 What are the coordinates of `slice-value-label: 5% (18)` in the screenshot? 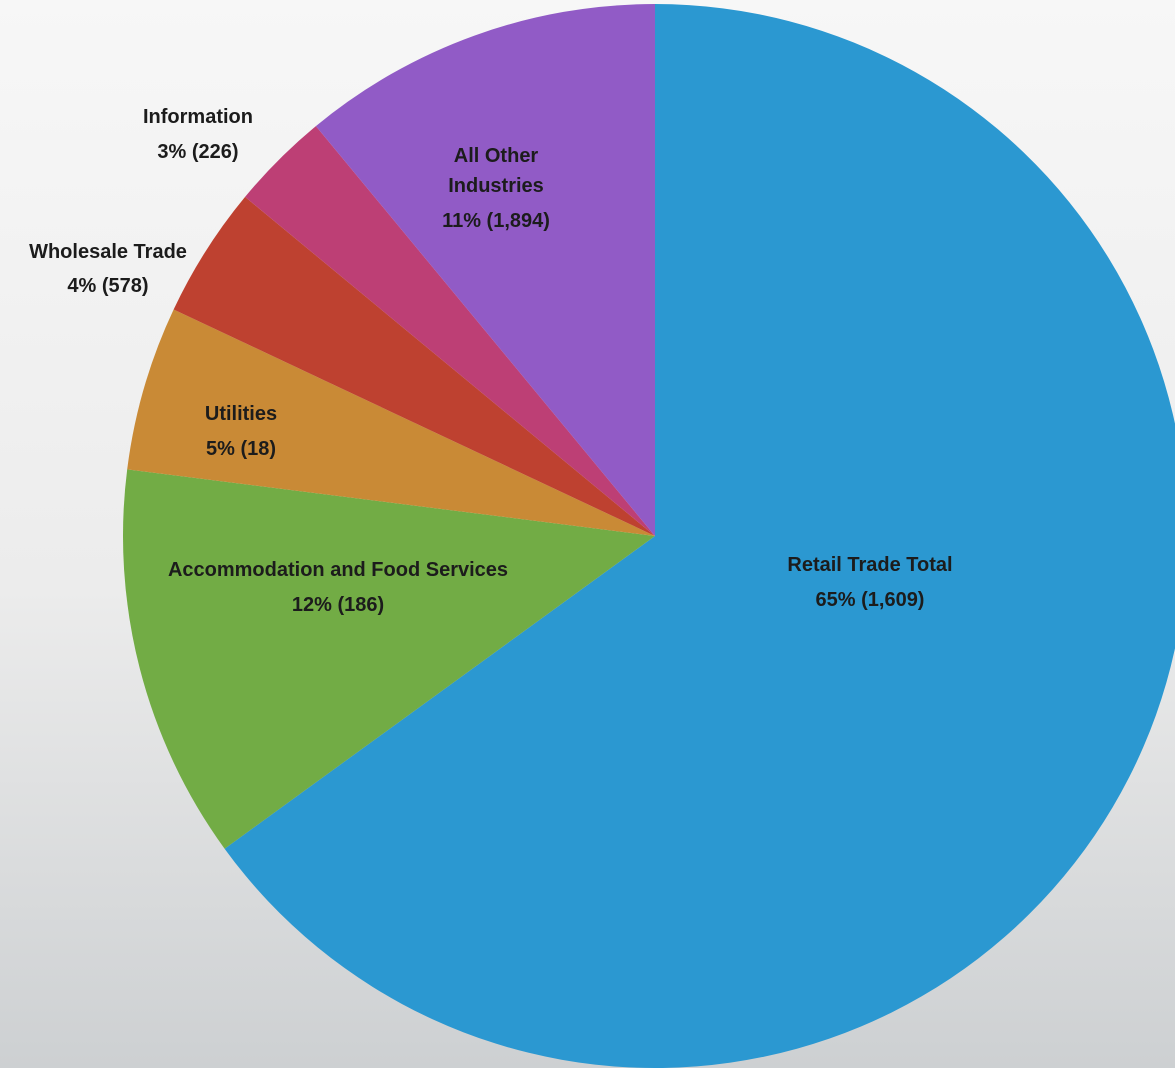 It's located at (241, 449).